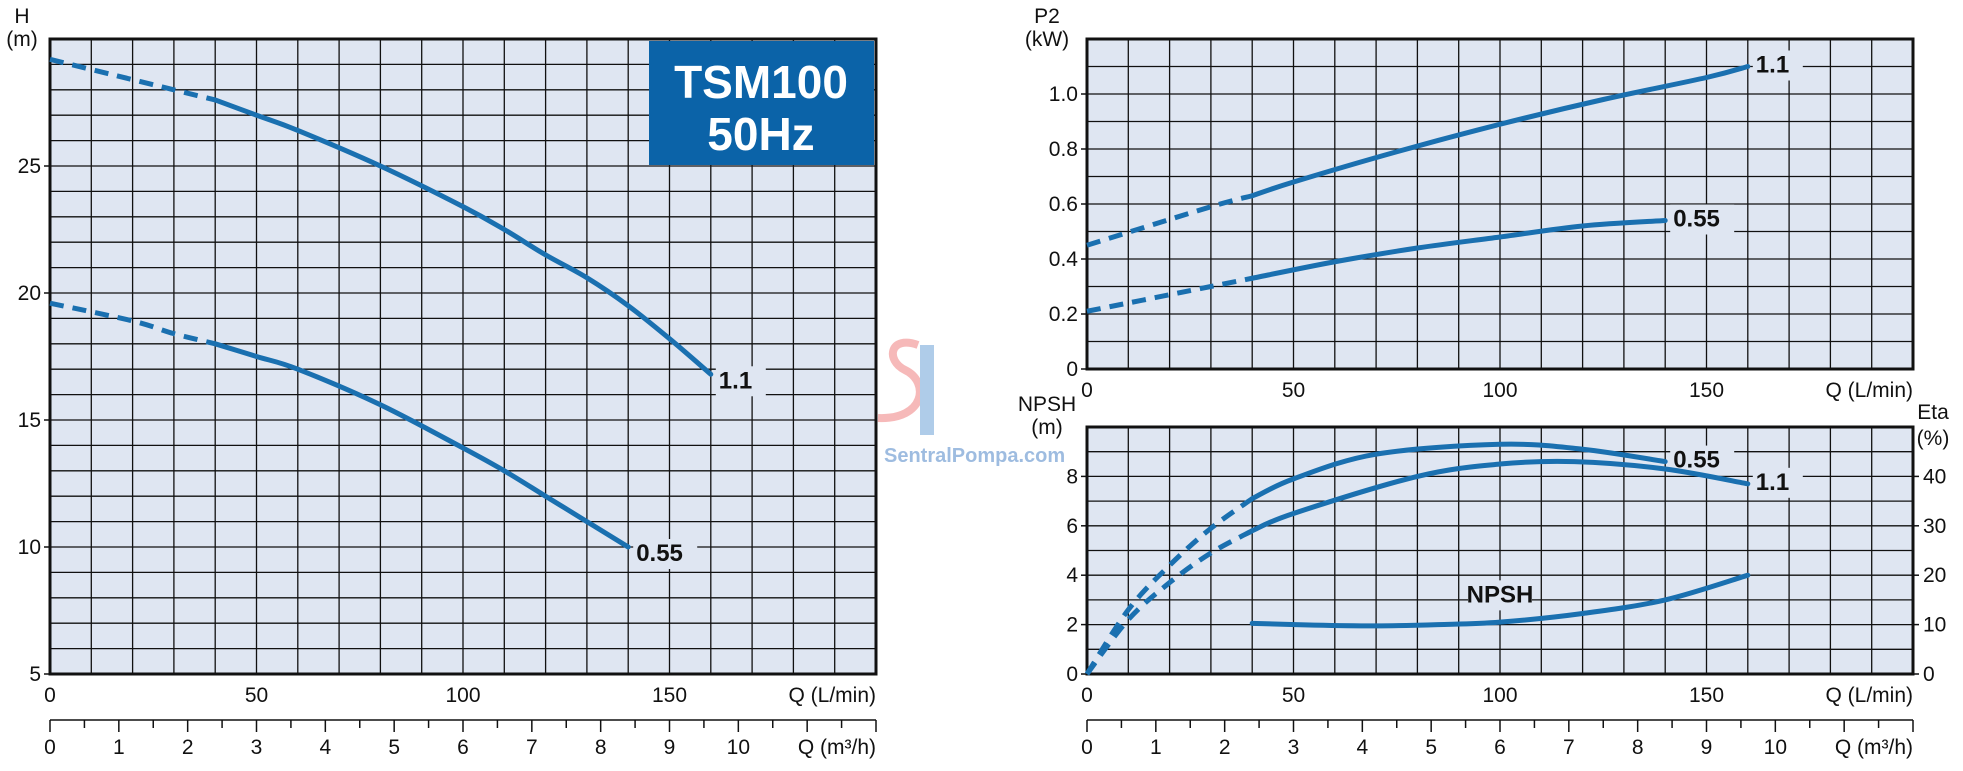  I want to click on y-tick-label: 4, so click(1072, 575).